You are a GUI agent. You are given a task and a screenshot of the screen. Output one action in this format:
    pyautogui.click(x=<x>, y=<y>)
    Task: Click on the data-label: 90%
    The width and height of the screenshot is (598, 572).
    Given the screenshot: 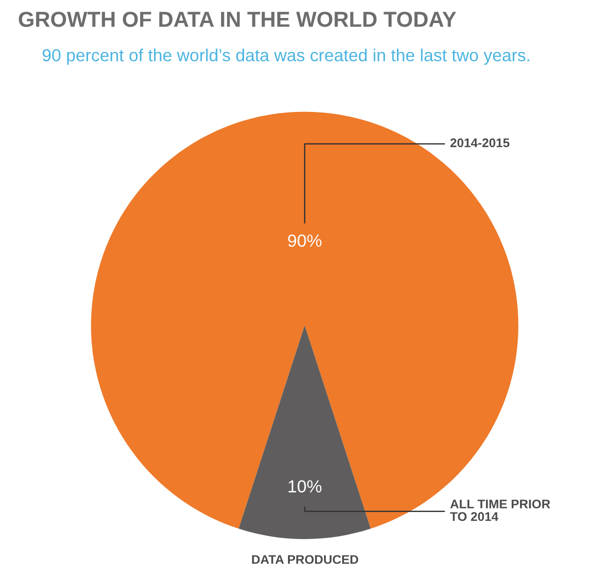 What is the action you would take?
    pyautogui.click(x=305, y=240)
    